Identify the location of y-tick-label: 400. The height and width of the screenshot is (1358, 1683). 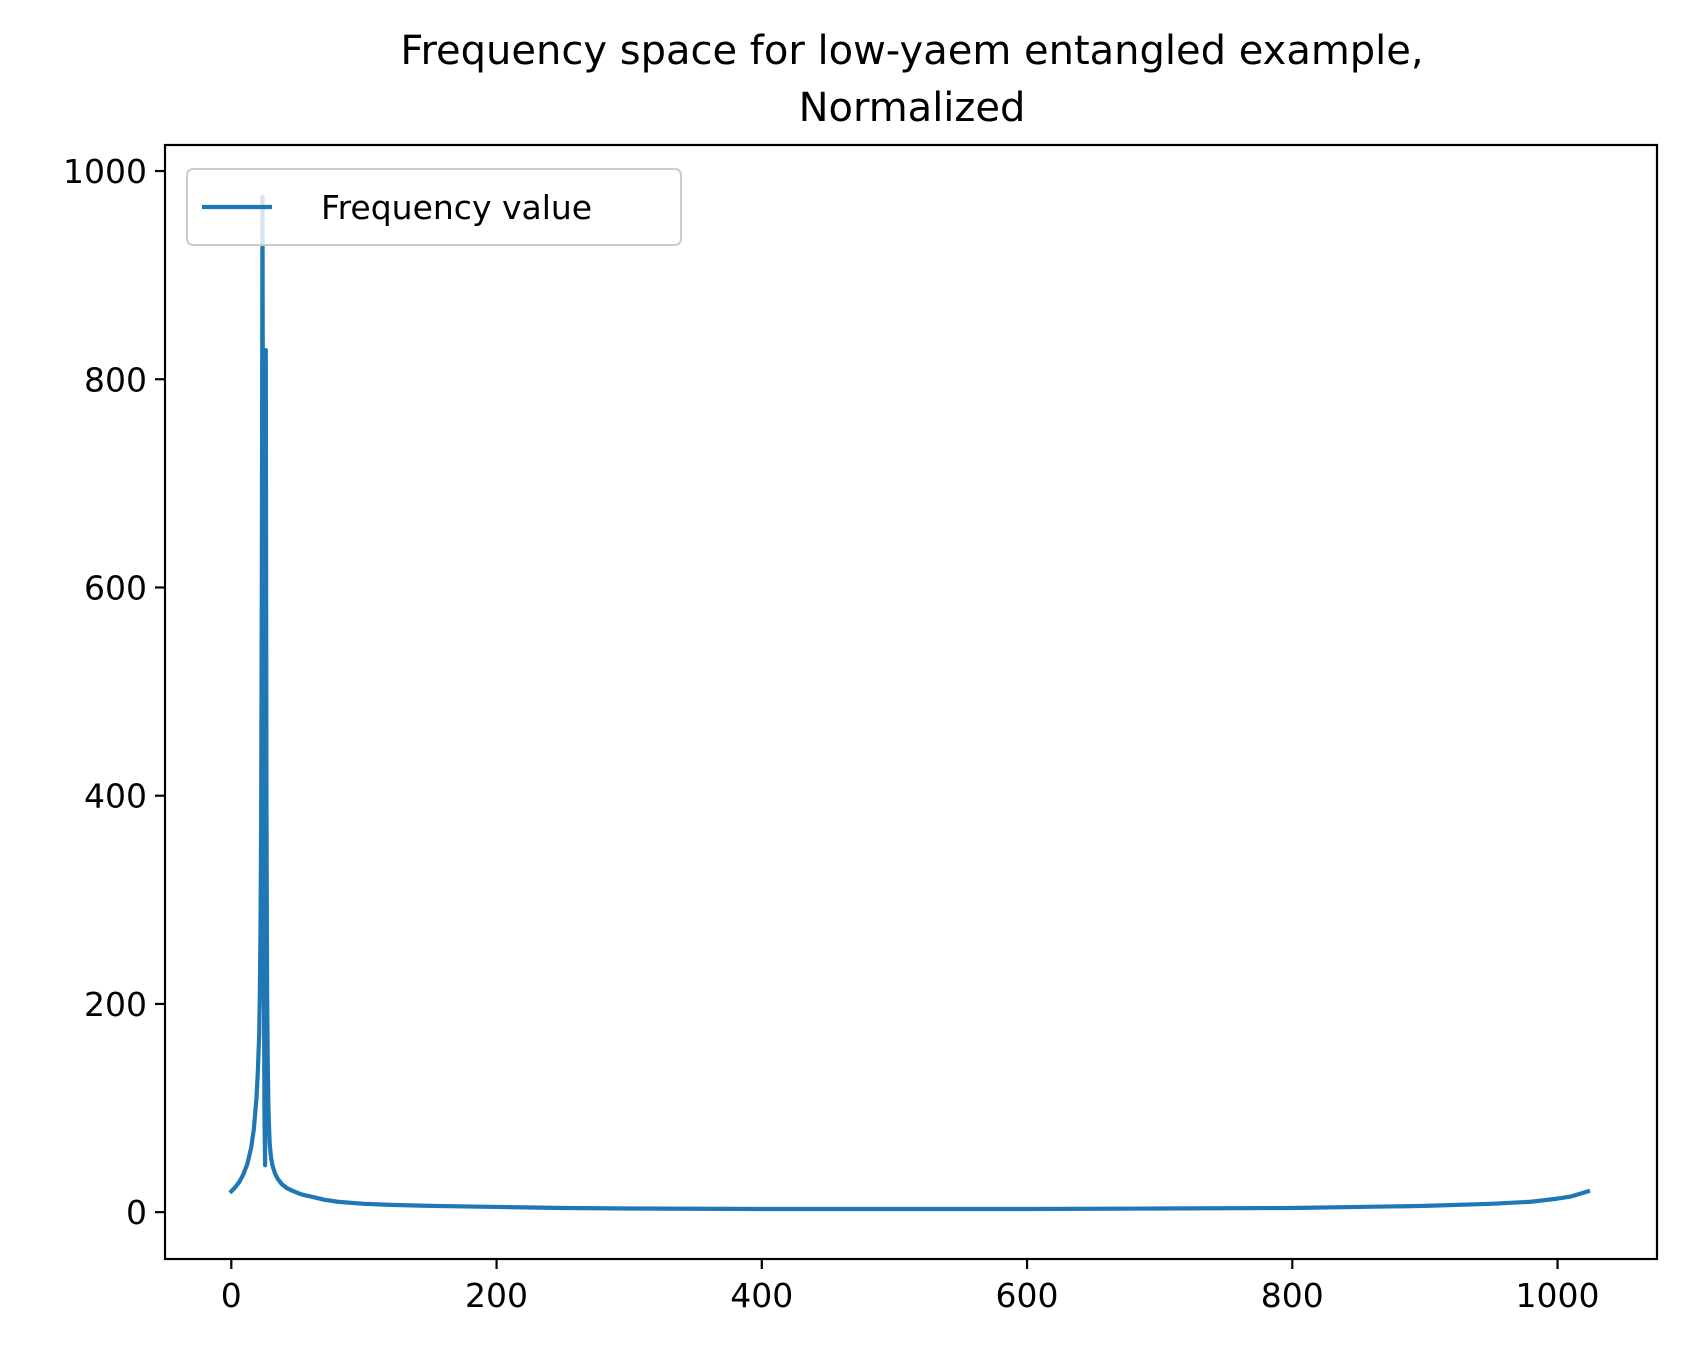
(115, 796).